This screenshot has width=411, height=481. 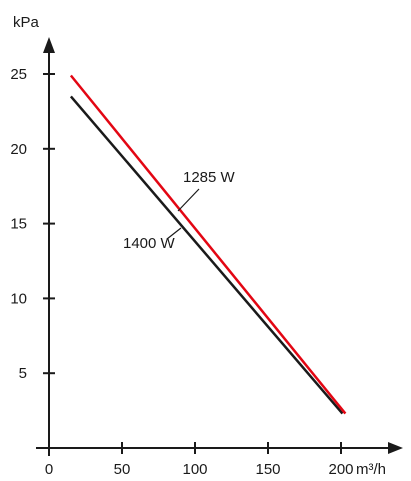 What do you see at coordinates (49, 45) in the screenshot?
I see `y-axis-arrow` at bounding box center [49, 45].